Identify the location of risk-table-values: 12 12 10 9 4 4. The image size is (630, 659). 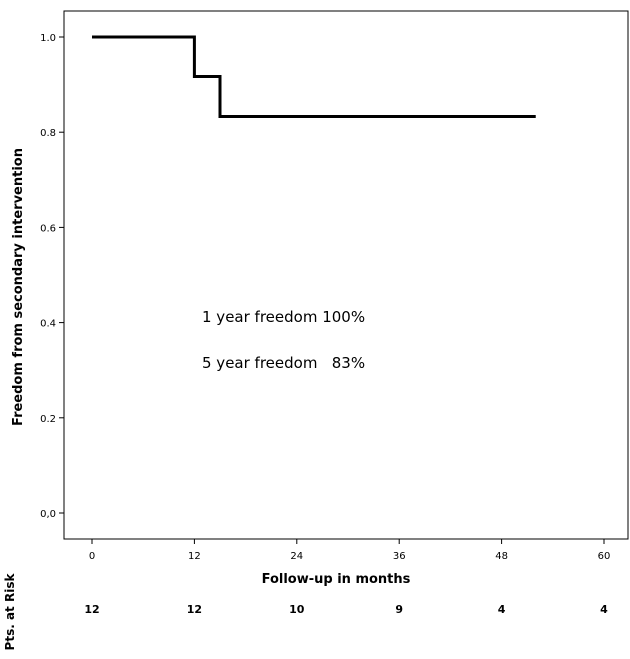
(346, 609).